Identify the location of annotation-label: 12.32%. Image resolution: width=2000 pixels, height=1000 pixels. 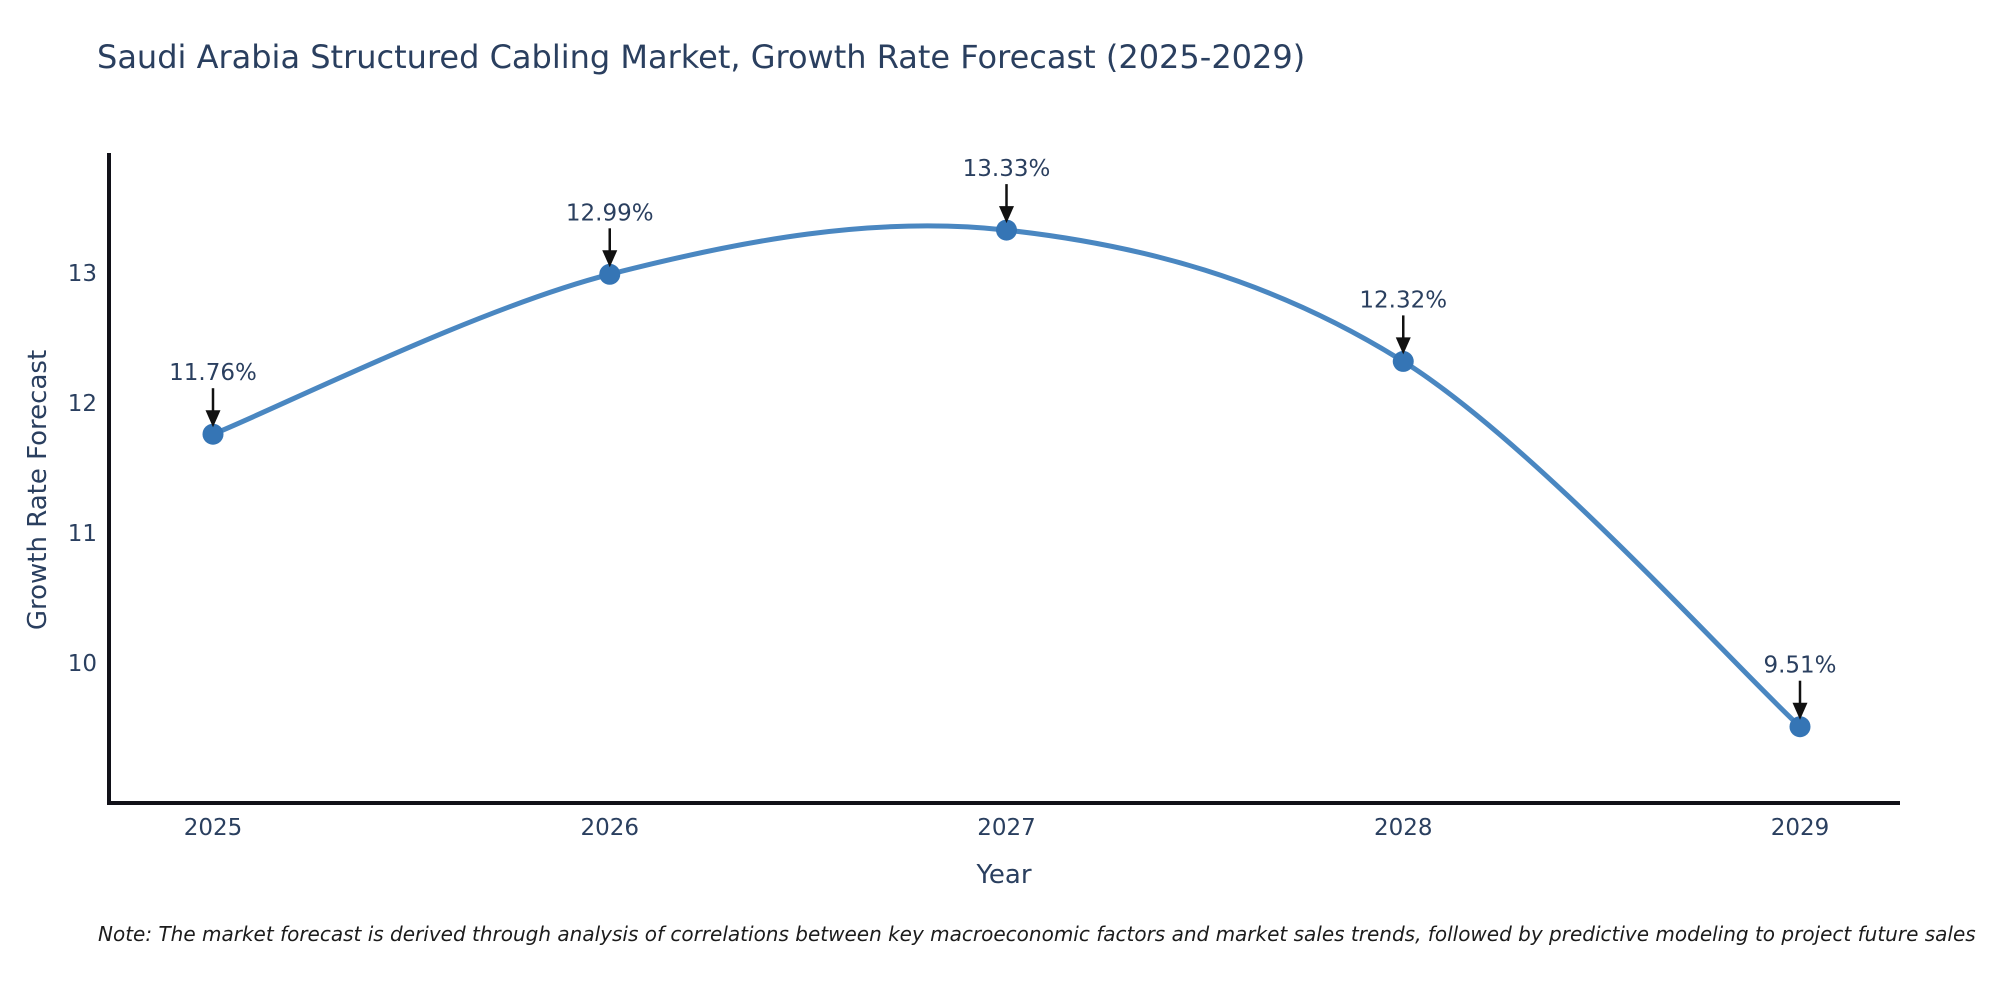
(1403, 300).